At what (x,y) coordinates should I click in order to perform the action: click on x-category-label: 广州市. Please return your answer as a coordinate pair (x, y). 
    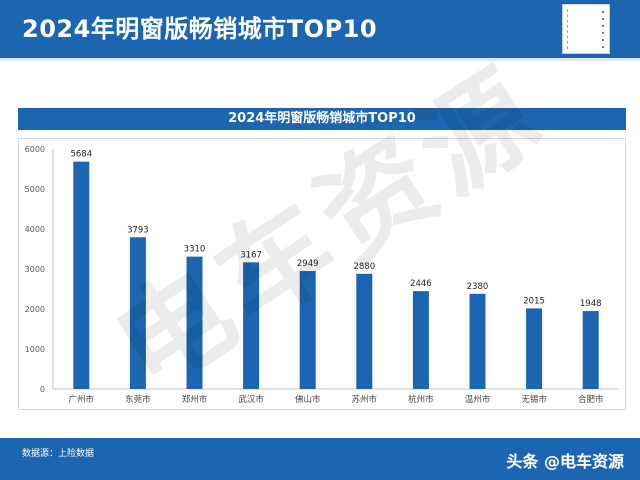
    Looking at the image, I should click on (82, 399).